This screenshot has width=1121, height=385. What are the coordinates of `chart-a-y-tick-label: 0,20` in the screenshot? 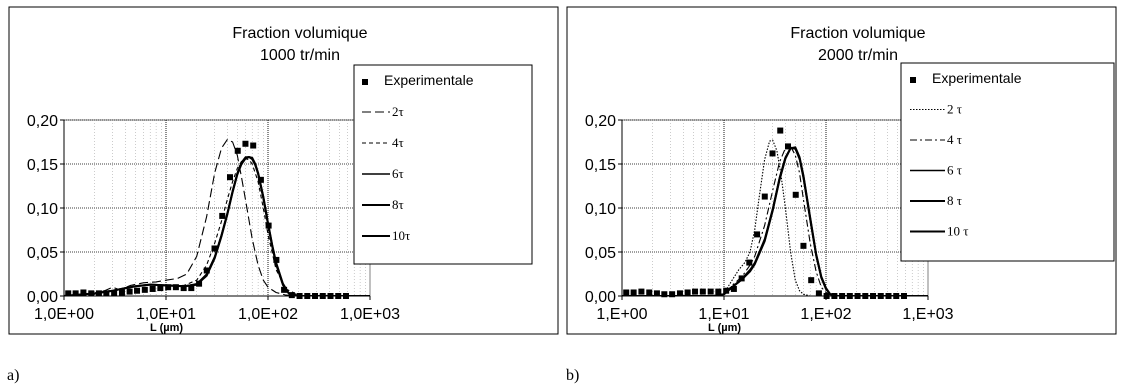 It's located at (42, 121).